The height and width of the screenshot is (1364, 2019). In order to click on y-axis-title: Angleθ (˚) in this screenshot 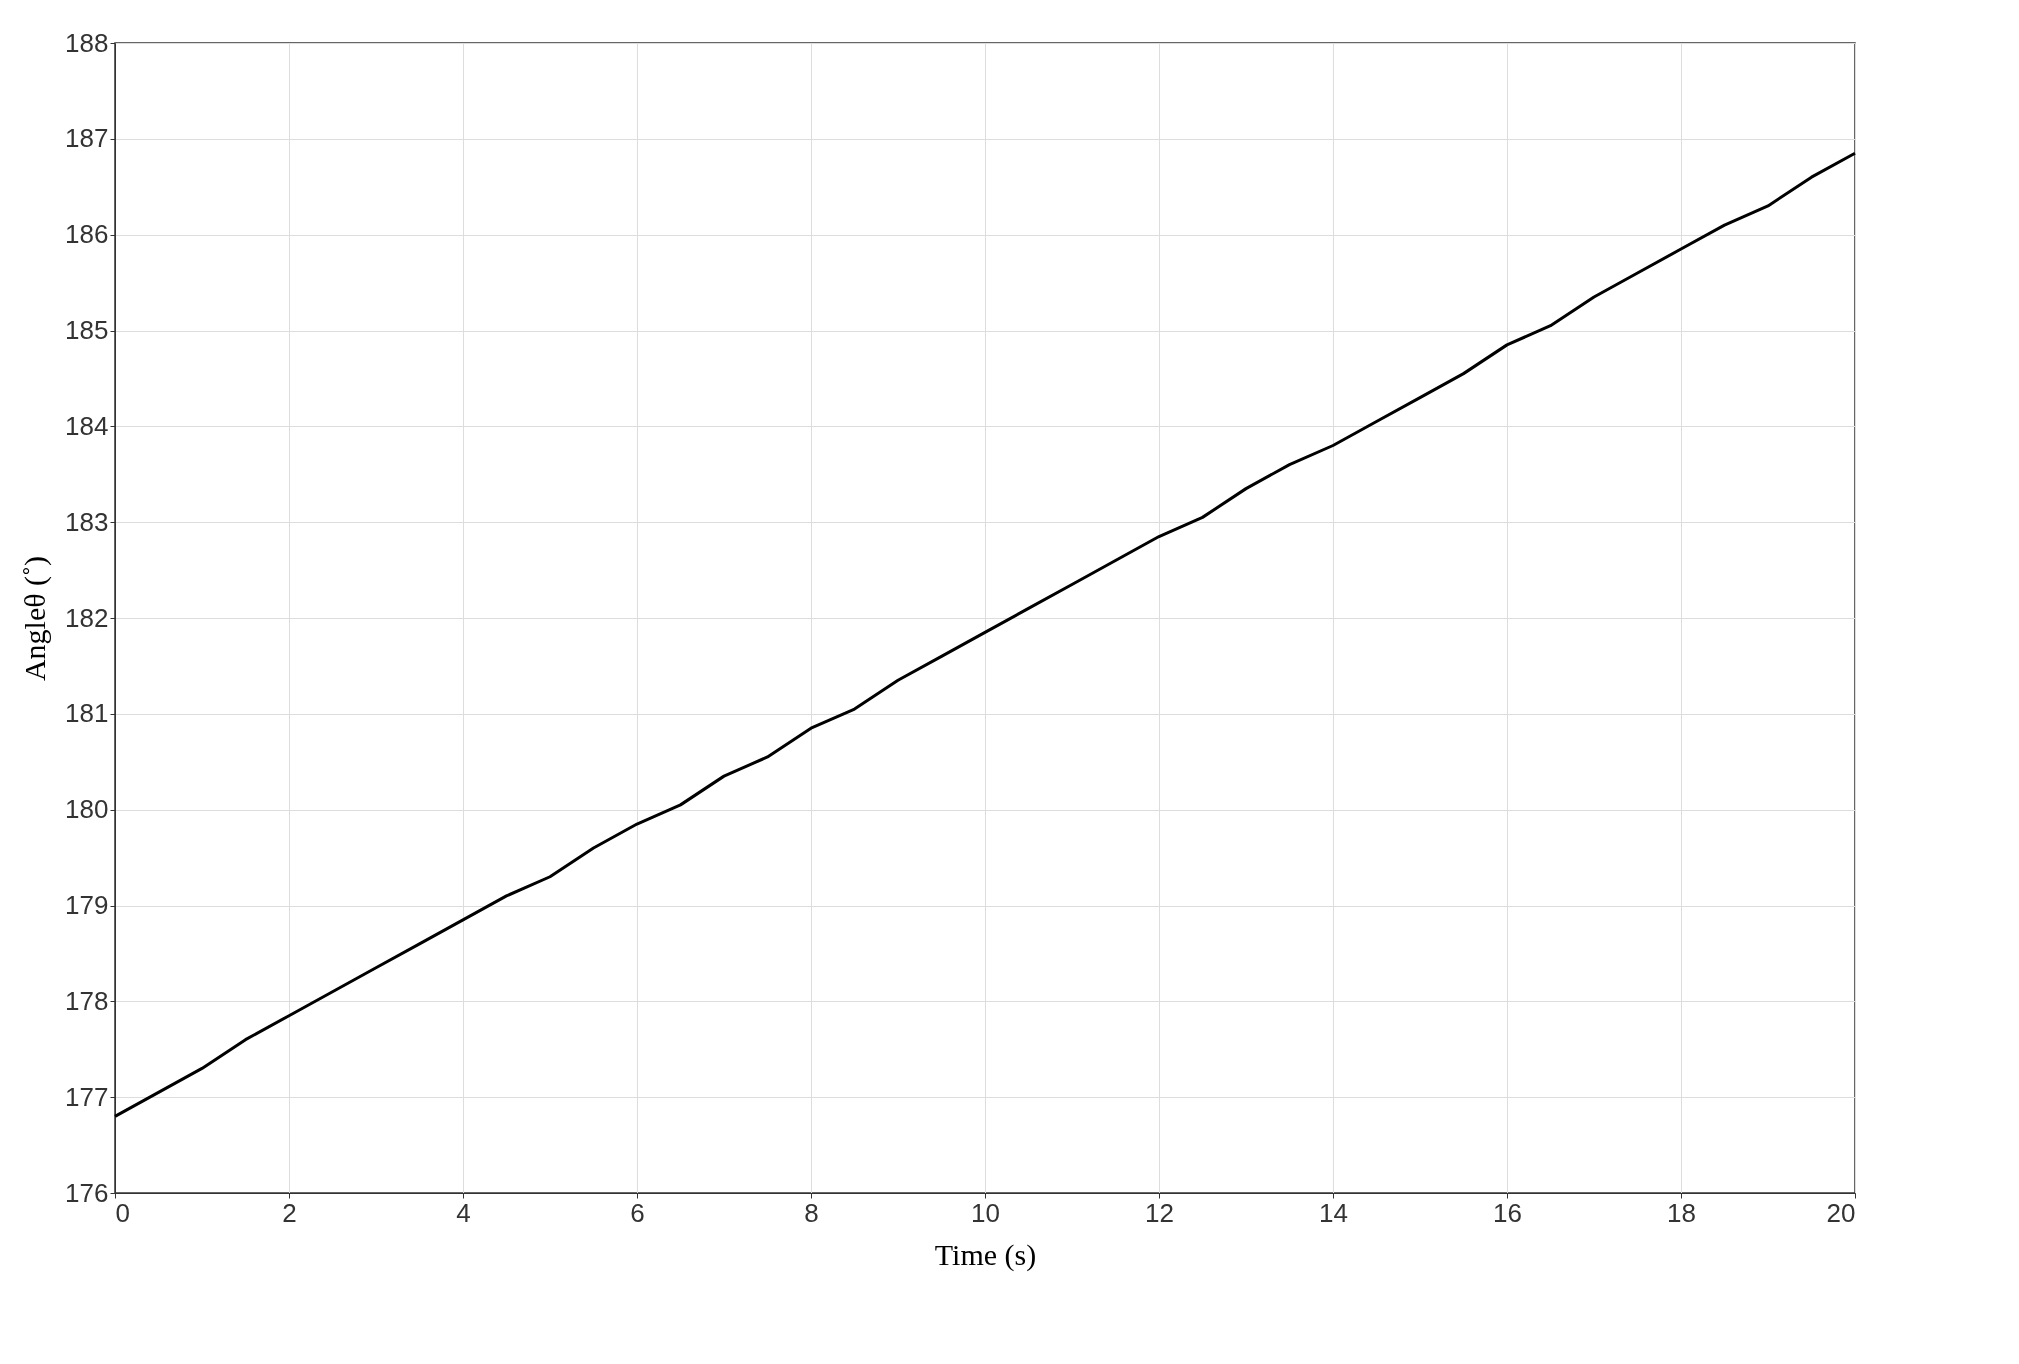, I will do `click(35, 618)`.